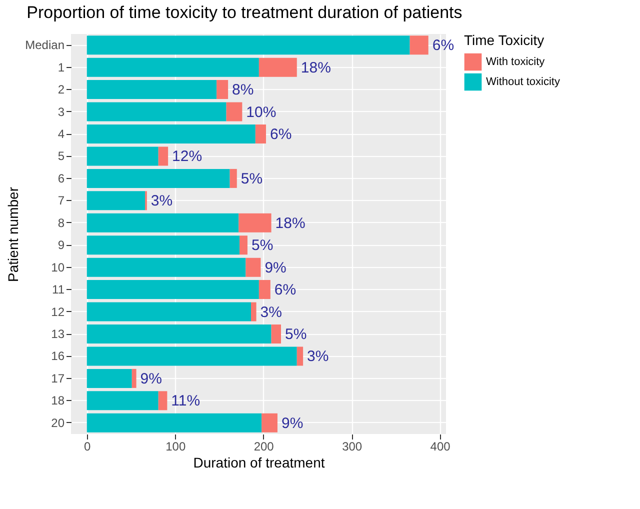 This screenshot has height=509, width=640. What do you see at coordinates (61, 223) in the screenshot?
I see `y-tick-label: 8` at bounding box center [61, 223].